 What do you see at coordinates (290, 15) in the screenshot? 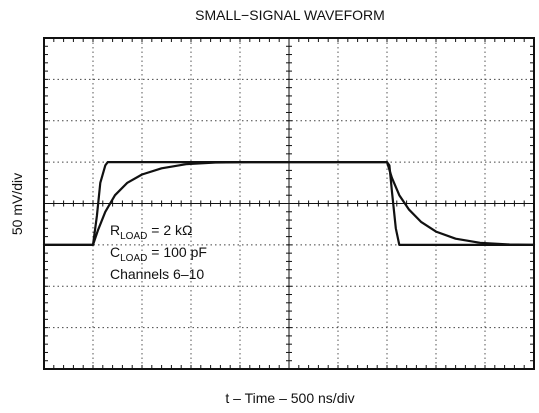
I see `chart-title: SMALL−SIGNAL WAVEFORM` at bounding box center [290, 15].